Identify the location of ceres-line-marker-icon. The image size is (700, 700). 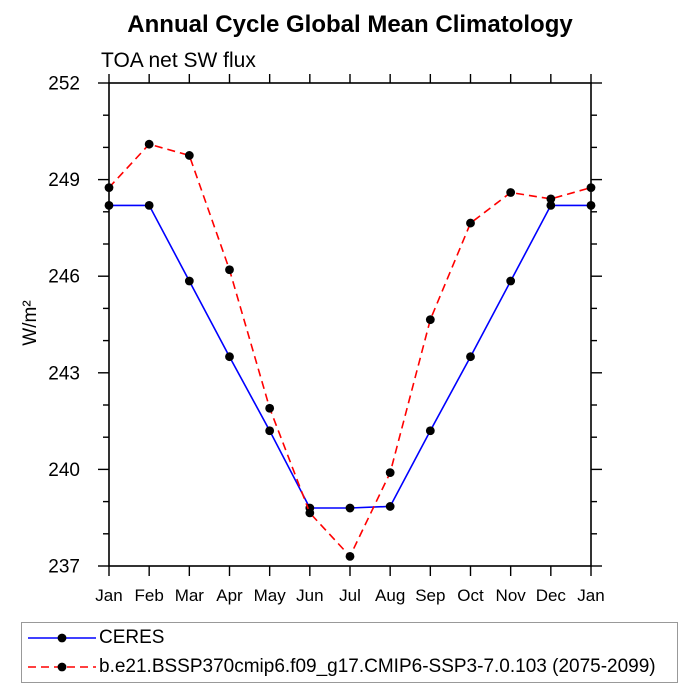
(62, 638).